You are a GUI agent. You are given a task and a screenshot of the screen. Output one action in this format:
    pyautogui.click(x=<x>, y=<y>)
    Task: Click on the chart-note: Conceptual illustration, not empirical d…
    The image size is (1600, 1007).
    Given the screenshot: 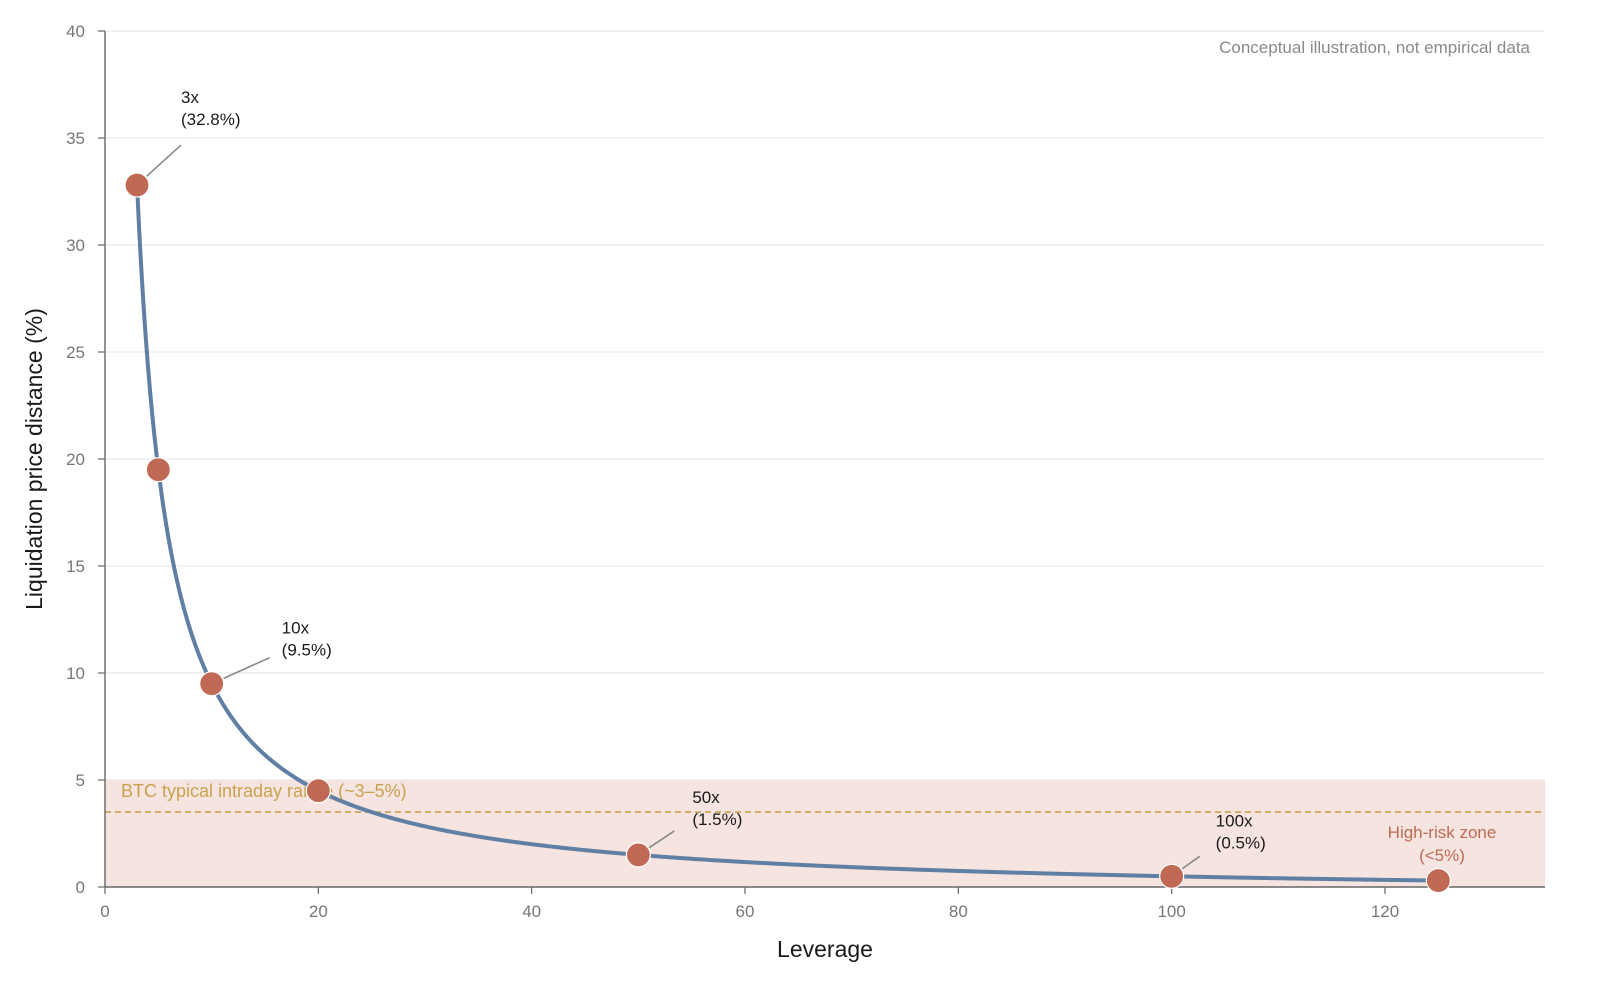 What is the action you would take?
    pyautogui.click(x=1374, y=47)
    